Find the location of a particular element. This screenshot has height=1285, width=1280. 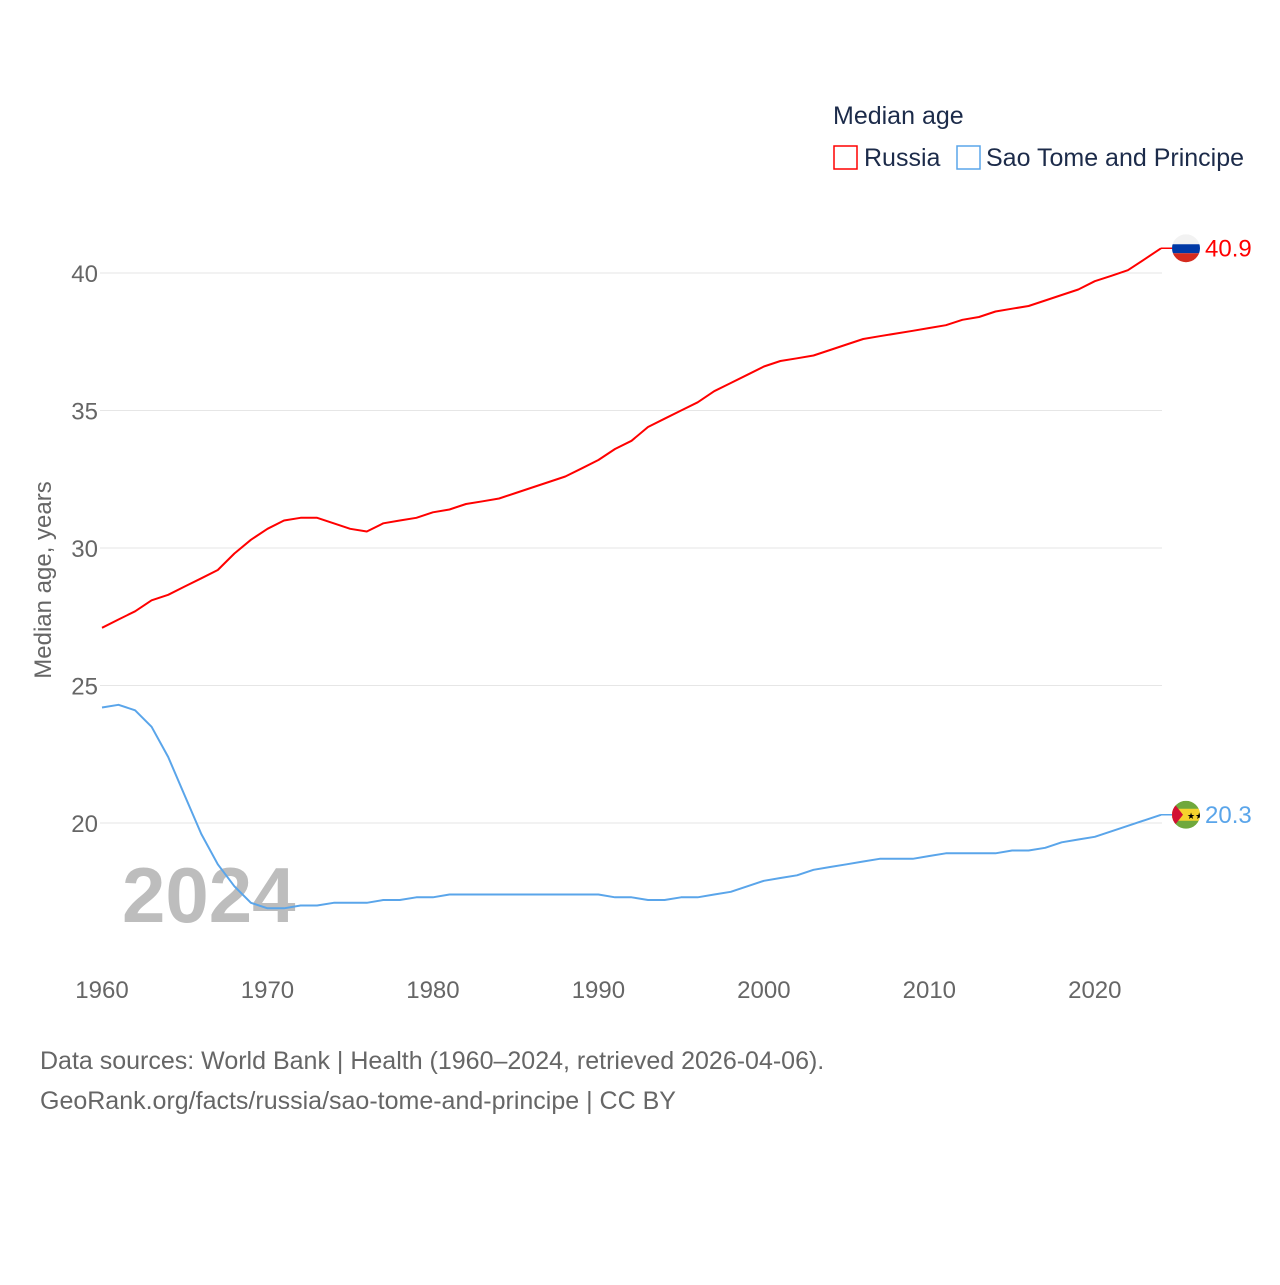

legend-label-sao-tome: Sao Tome and Principe is located at coordinates (1115, 158).